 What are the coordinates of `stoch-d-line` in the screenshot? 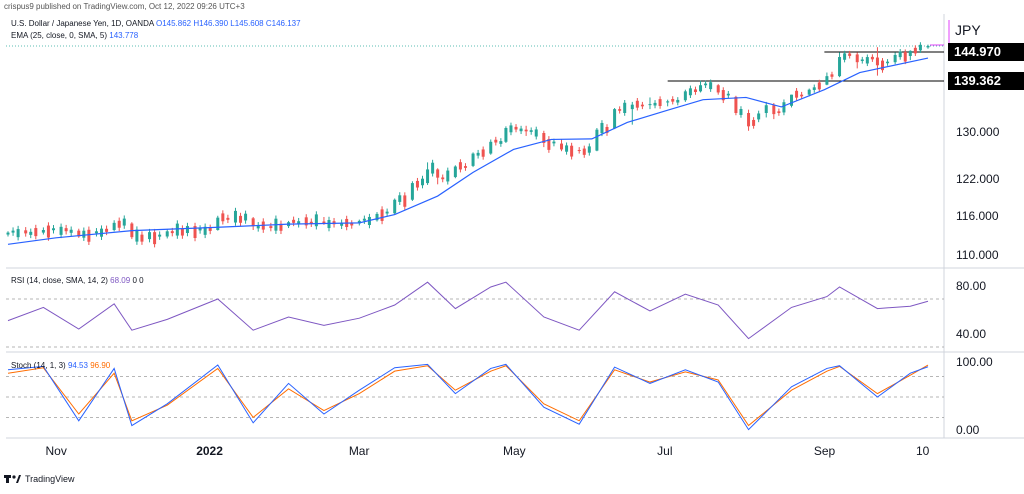 It's located at (468, 395).